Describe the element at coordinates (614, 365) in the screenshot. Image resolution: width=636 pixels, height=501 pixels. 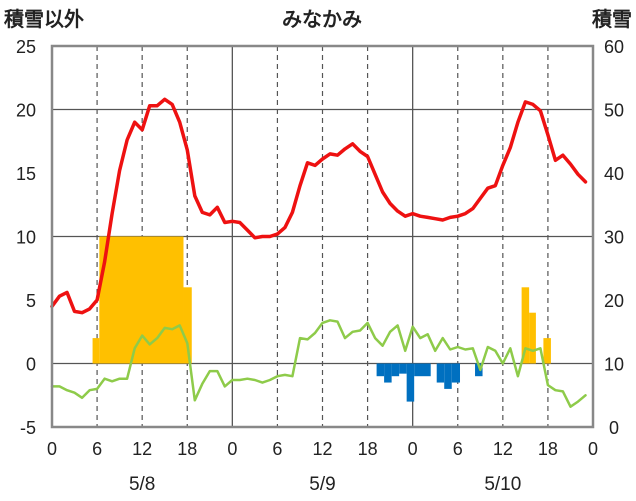
I see `right-tick-label: 10` at that location.